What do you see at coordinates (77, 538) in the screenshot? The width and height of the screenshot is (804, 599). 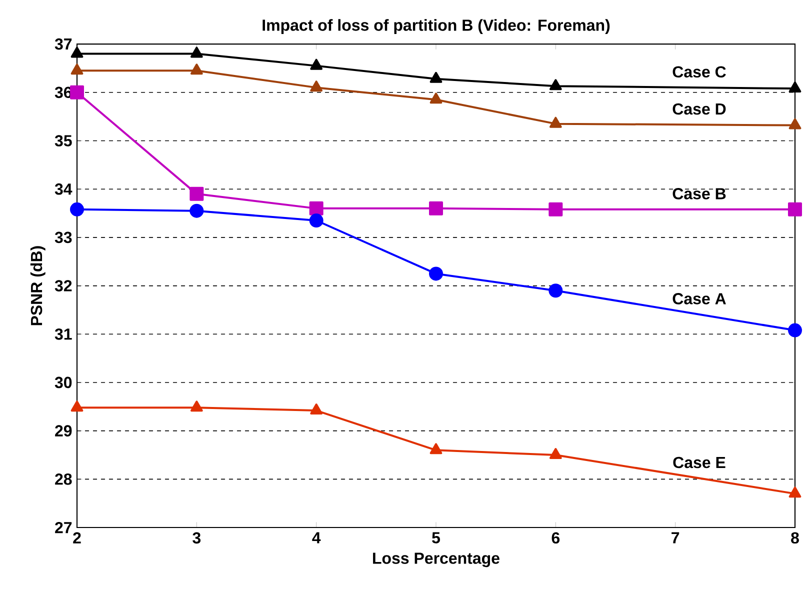 I see `x-tick-label: 2` at bounding box center [77, 538].